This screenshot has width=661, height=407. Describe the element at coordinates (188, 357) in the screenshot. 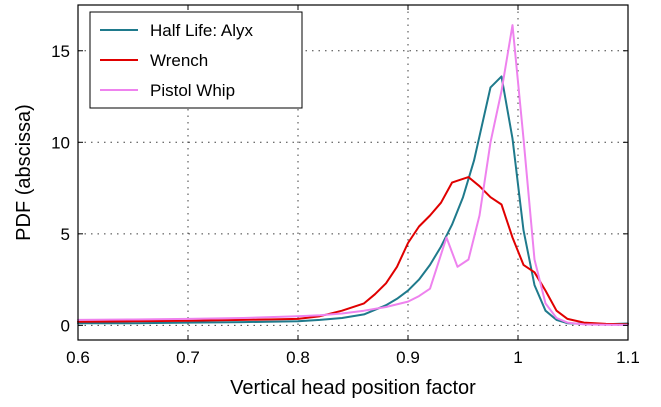

I see `x-tick-label: 0.7` at that location.